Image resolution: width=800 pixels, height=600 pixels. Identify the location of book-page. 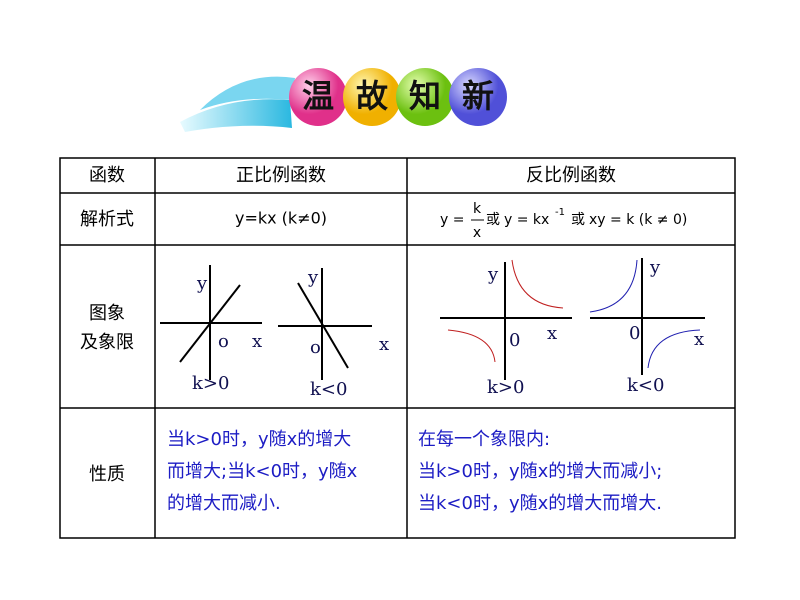
(247, 93).